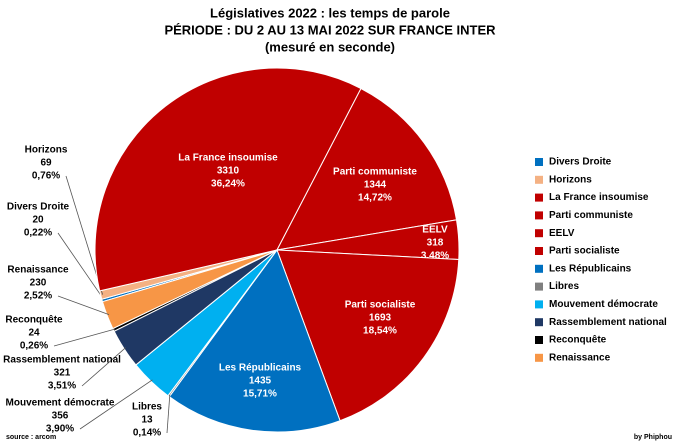 The image size is (680, 445). I want to click on slice-label: Les Républicains, so click(260, 368).